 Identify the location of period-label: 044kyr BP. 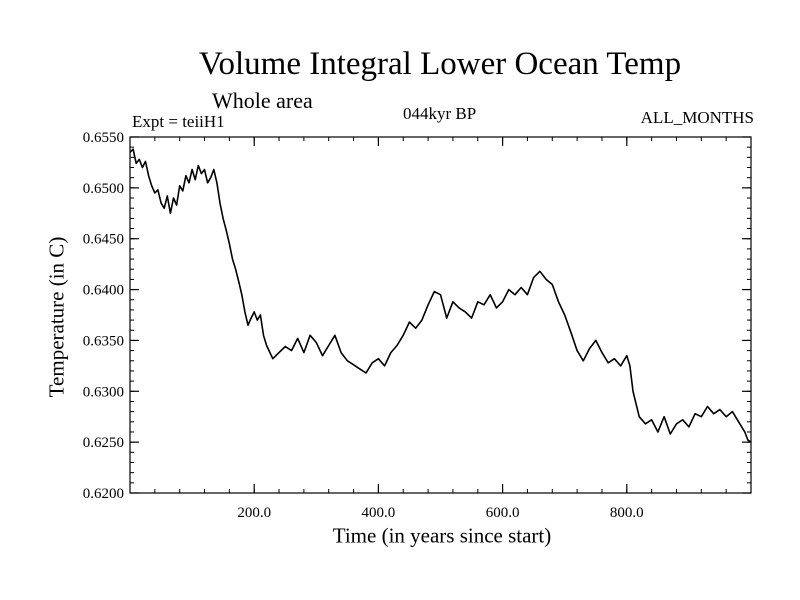
(440, 113).